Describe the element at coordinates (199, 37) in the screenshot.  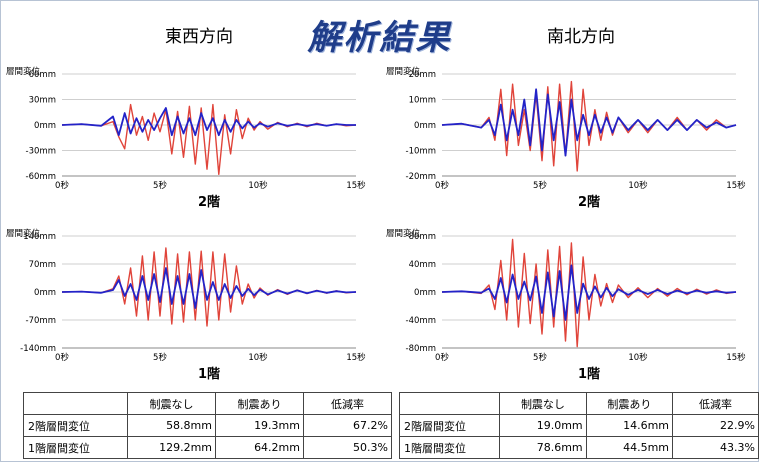
I see `east-west-direction-title: 東西方向` at that location.